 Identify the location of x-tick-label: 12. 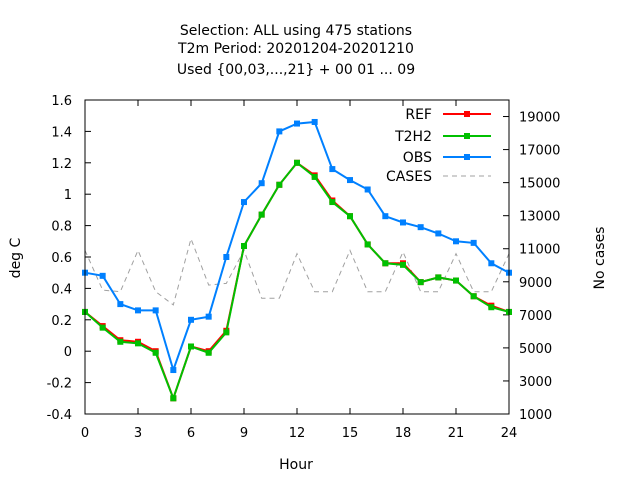
(297, 433).